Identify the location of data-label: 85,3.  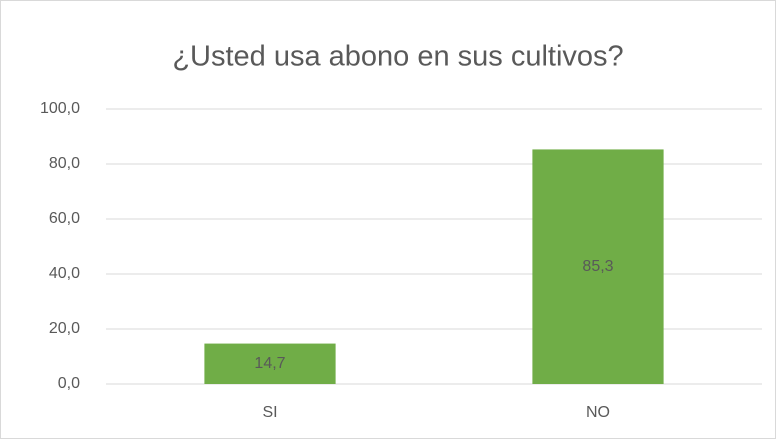
(597, 266).